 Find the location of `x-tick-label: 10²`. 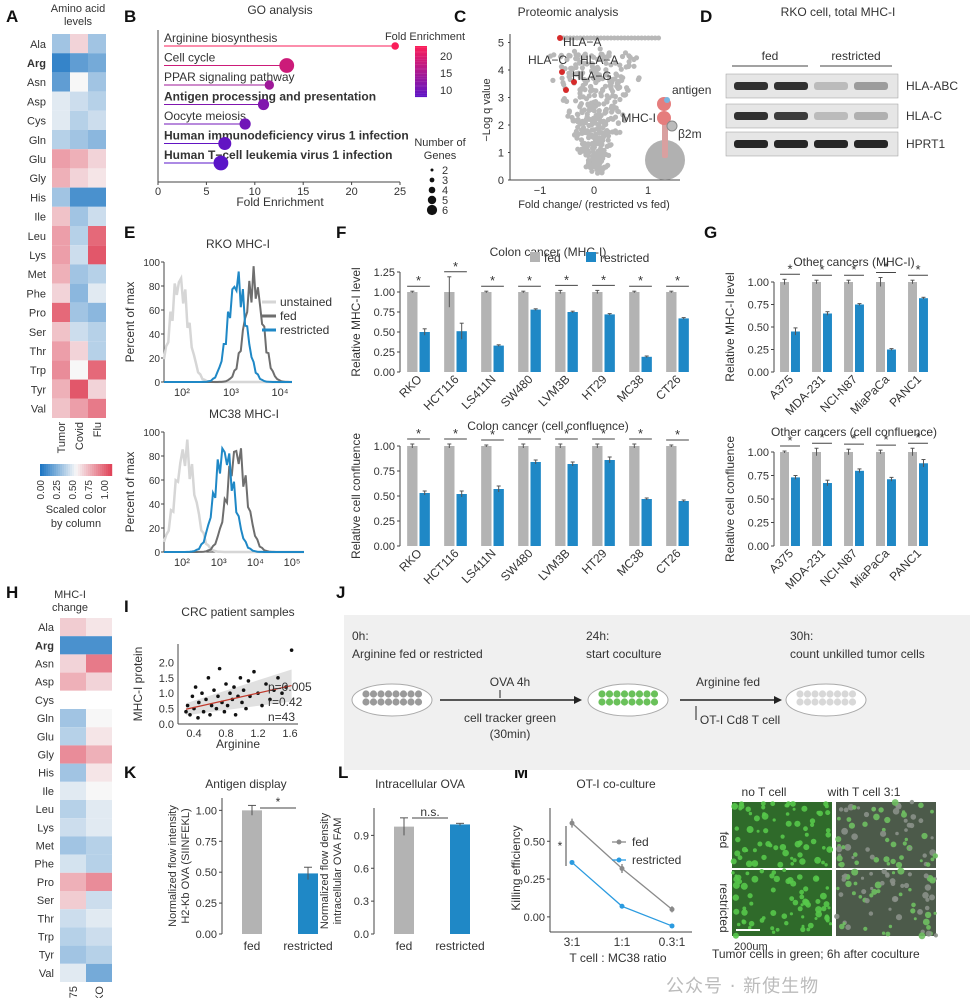

x-tick-label: 10² is located at coordinates (182, 563).